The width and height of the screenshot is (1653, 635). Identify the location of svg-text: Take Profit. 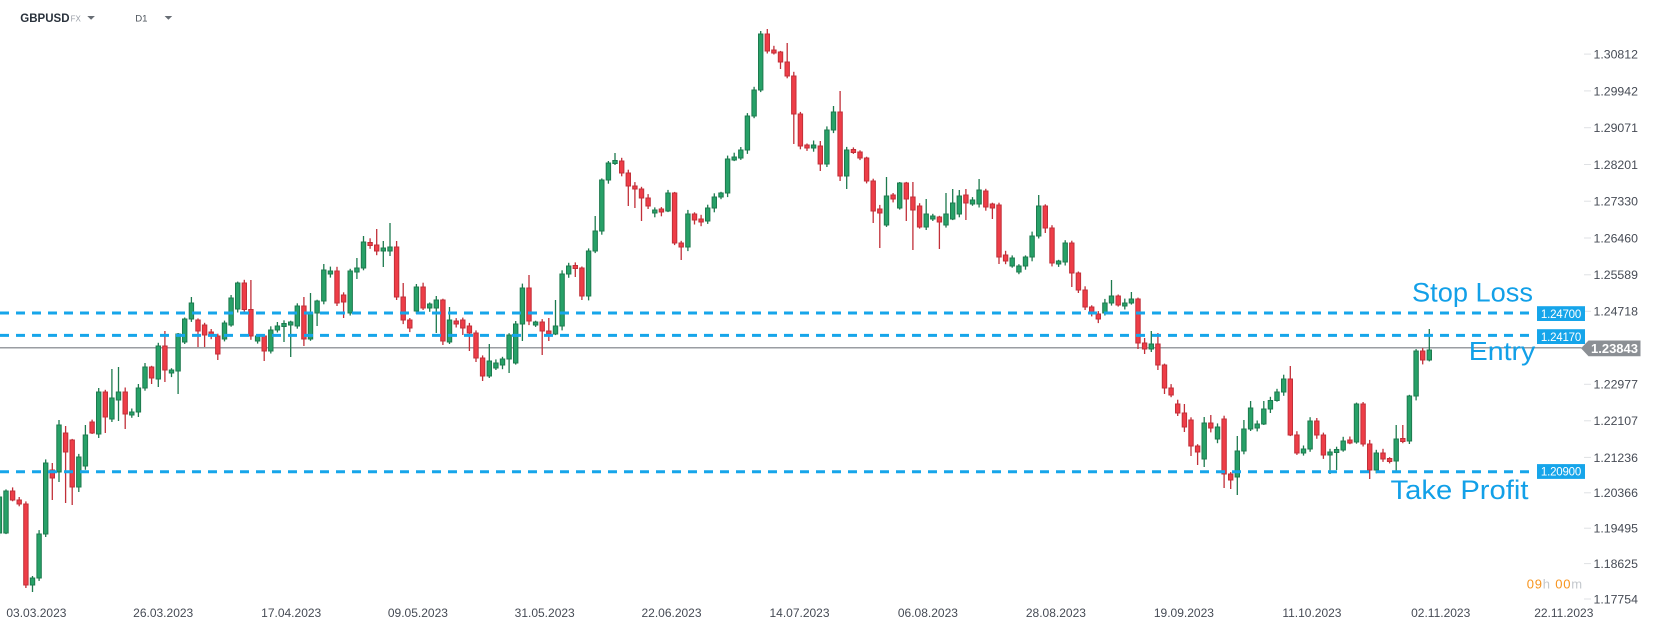
(1460, 490).